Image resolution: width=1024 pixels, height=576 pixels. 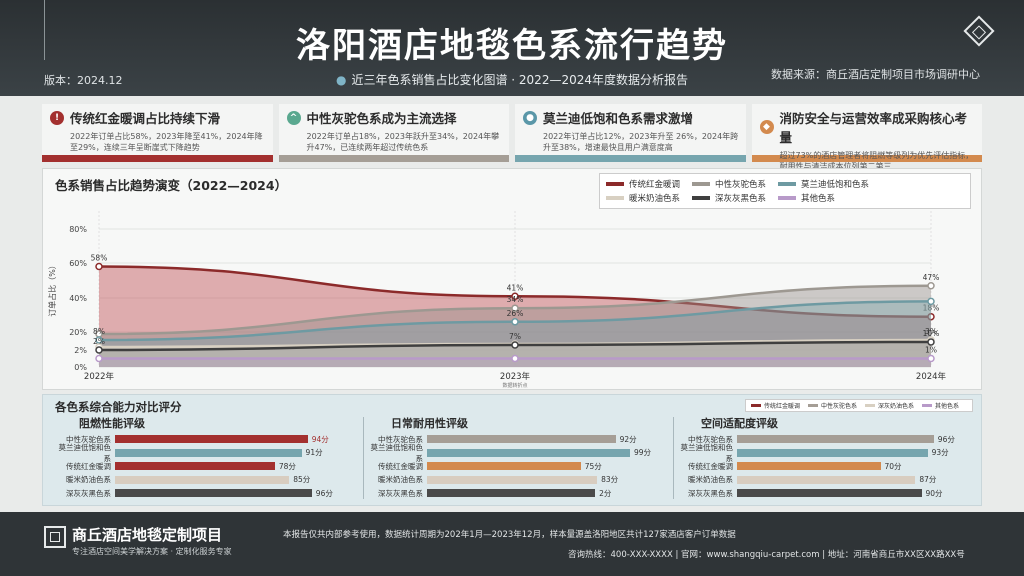 What do you see at coordinates (429, 423) in the screenshot?
I see `group-title: 日常耐用性评级` at bounding box center [429, 423].